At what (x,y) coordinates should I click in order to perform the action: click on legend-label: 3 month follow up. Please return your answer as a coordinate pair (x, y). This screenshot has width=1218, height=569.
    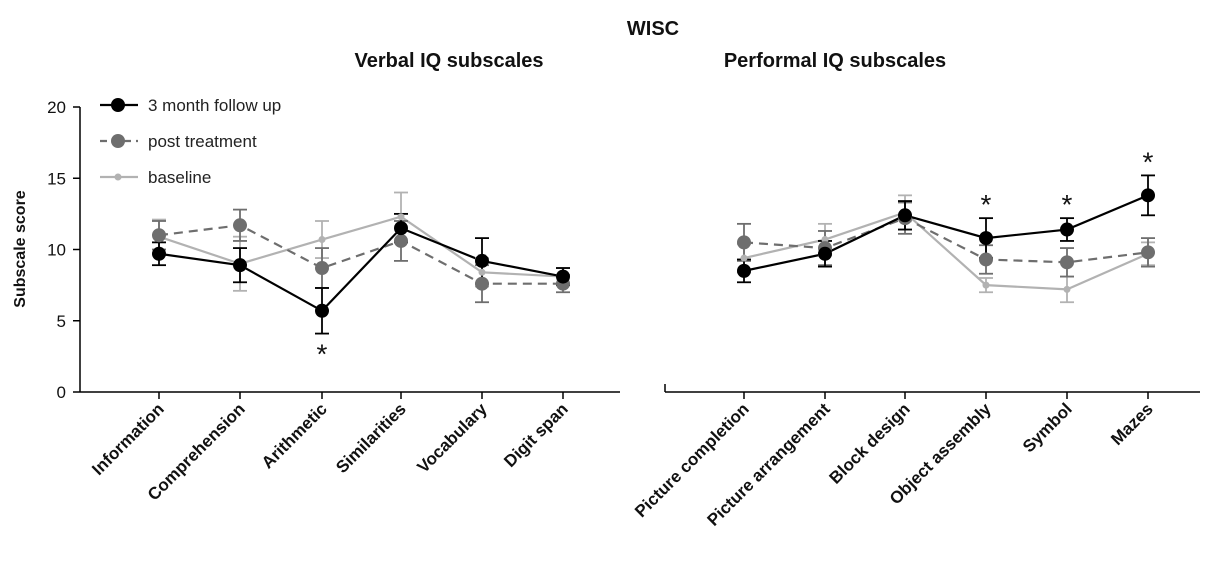
    Looking at the image, I should click on (214, 105).